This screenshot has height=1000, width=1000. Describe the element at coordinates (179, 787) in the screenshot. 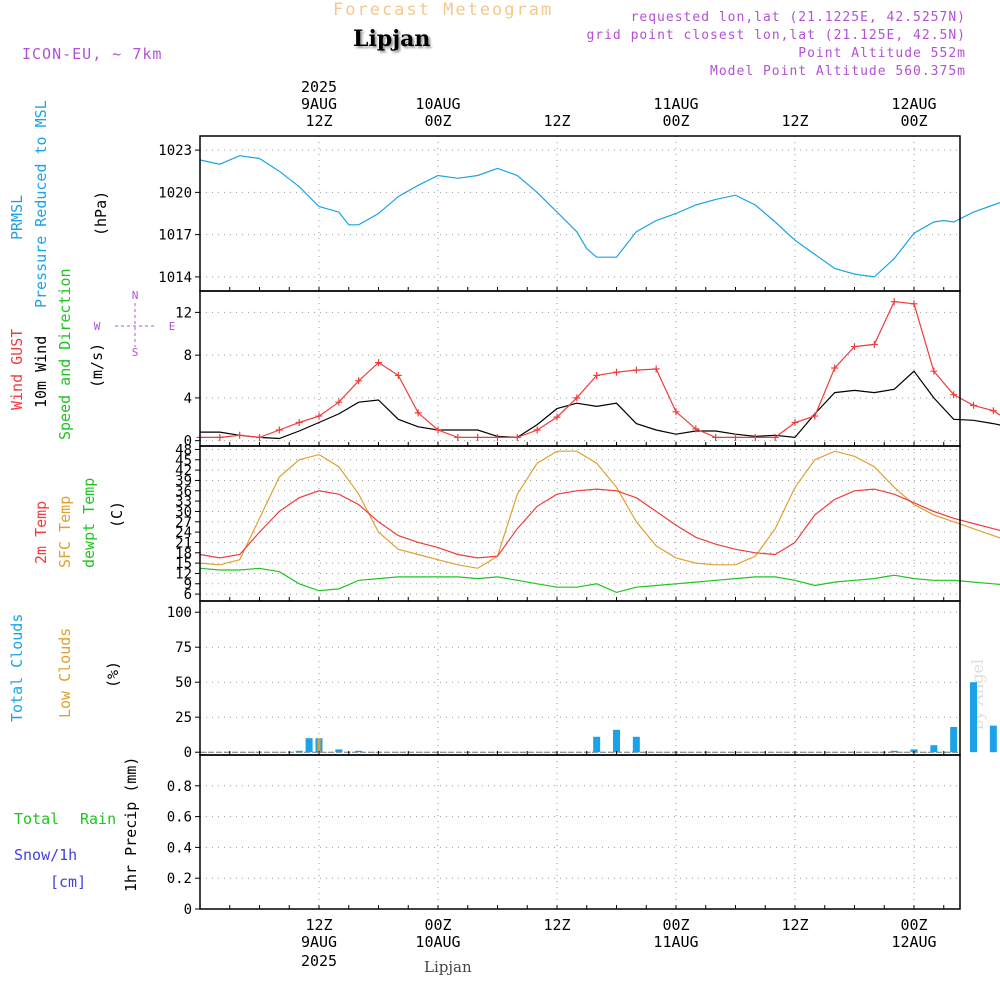

I see `y-tick-label: 0.8` at that location.